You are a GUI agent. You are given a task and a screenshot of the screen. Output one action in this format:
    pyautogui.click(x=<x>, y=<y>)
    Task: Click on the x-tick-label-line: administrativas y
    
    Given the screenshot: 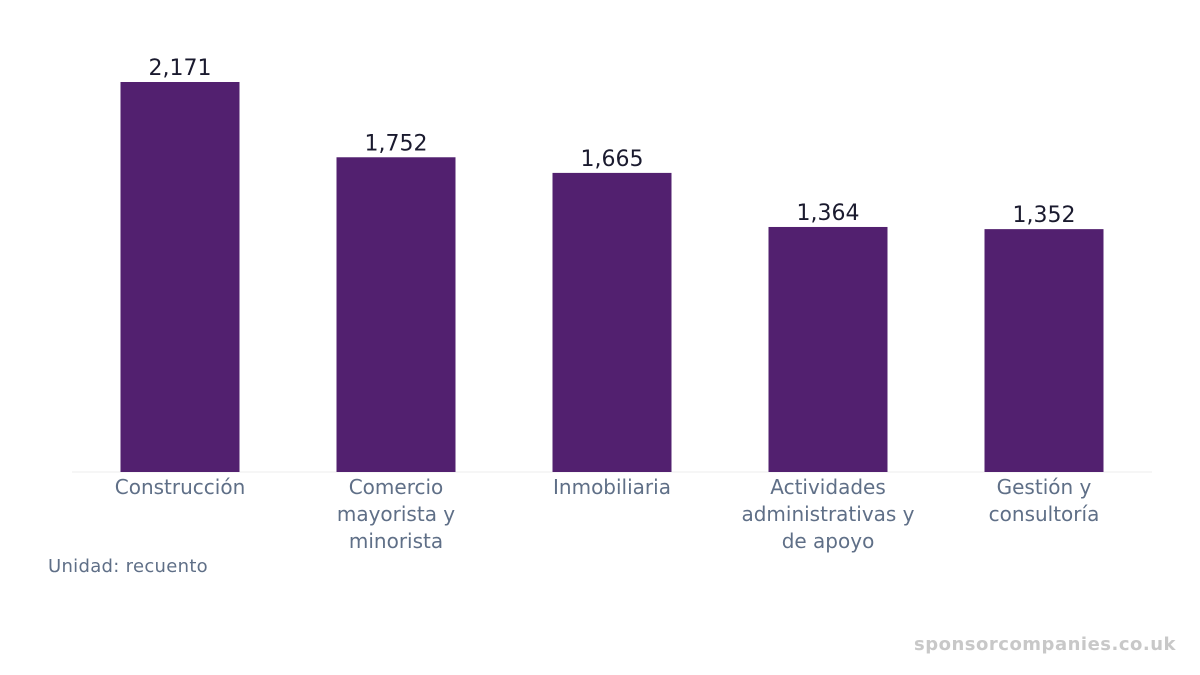 What is the action you would take?
    pyautogui.click(x=827, y=514)
    